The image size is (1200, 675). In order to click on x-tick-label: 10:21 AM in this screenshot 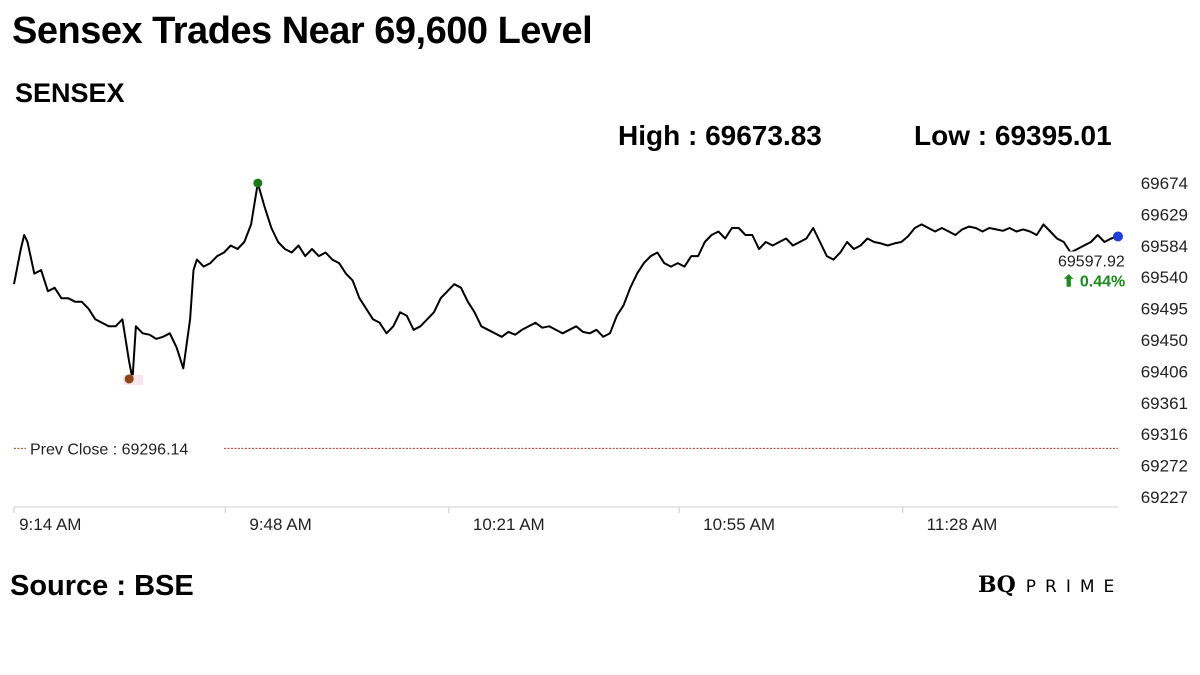, I will do `click(509, 524)`.